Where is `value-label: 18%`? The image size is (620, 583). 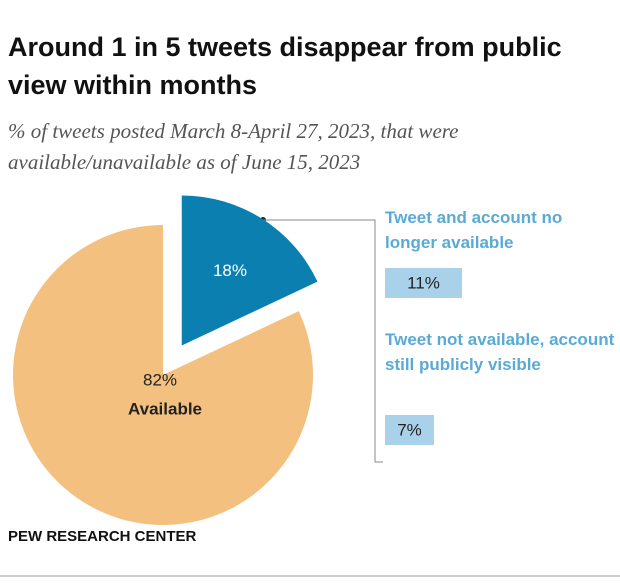 value-label: 18% is located at coordinates (230, 270).